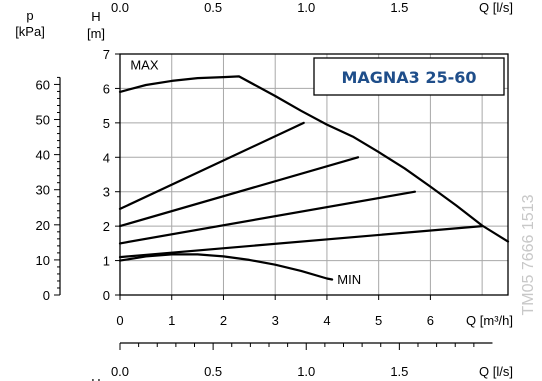 This screenshot has width=542, height=381. Describe the element at coordinates (226, 267) in the screenshot. I see `min-curve` at that location.